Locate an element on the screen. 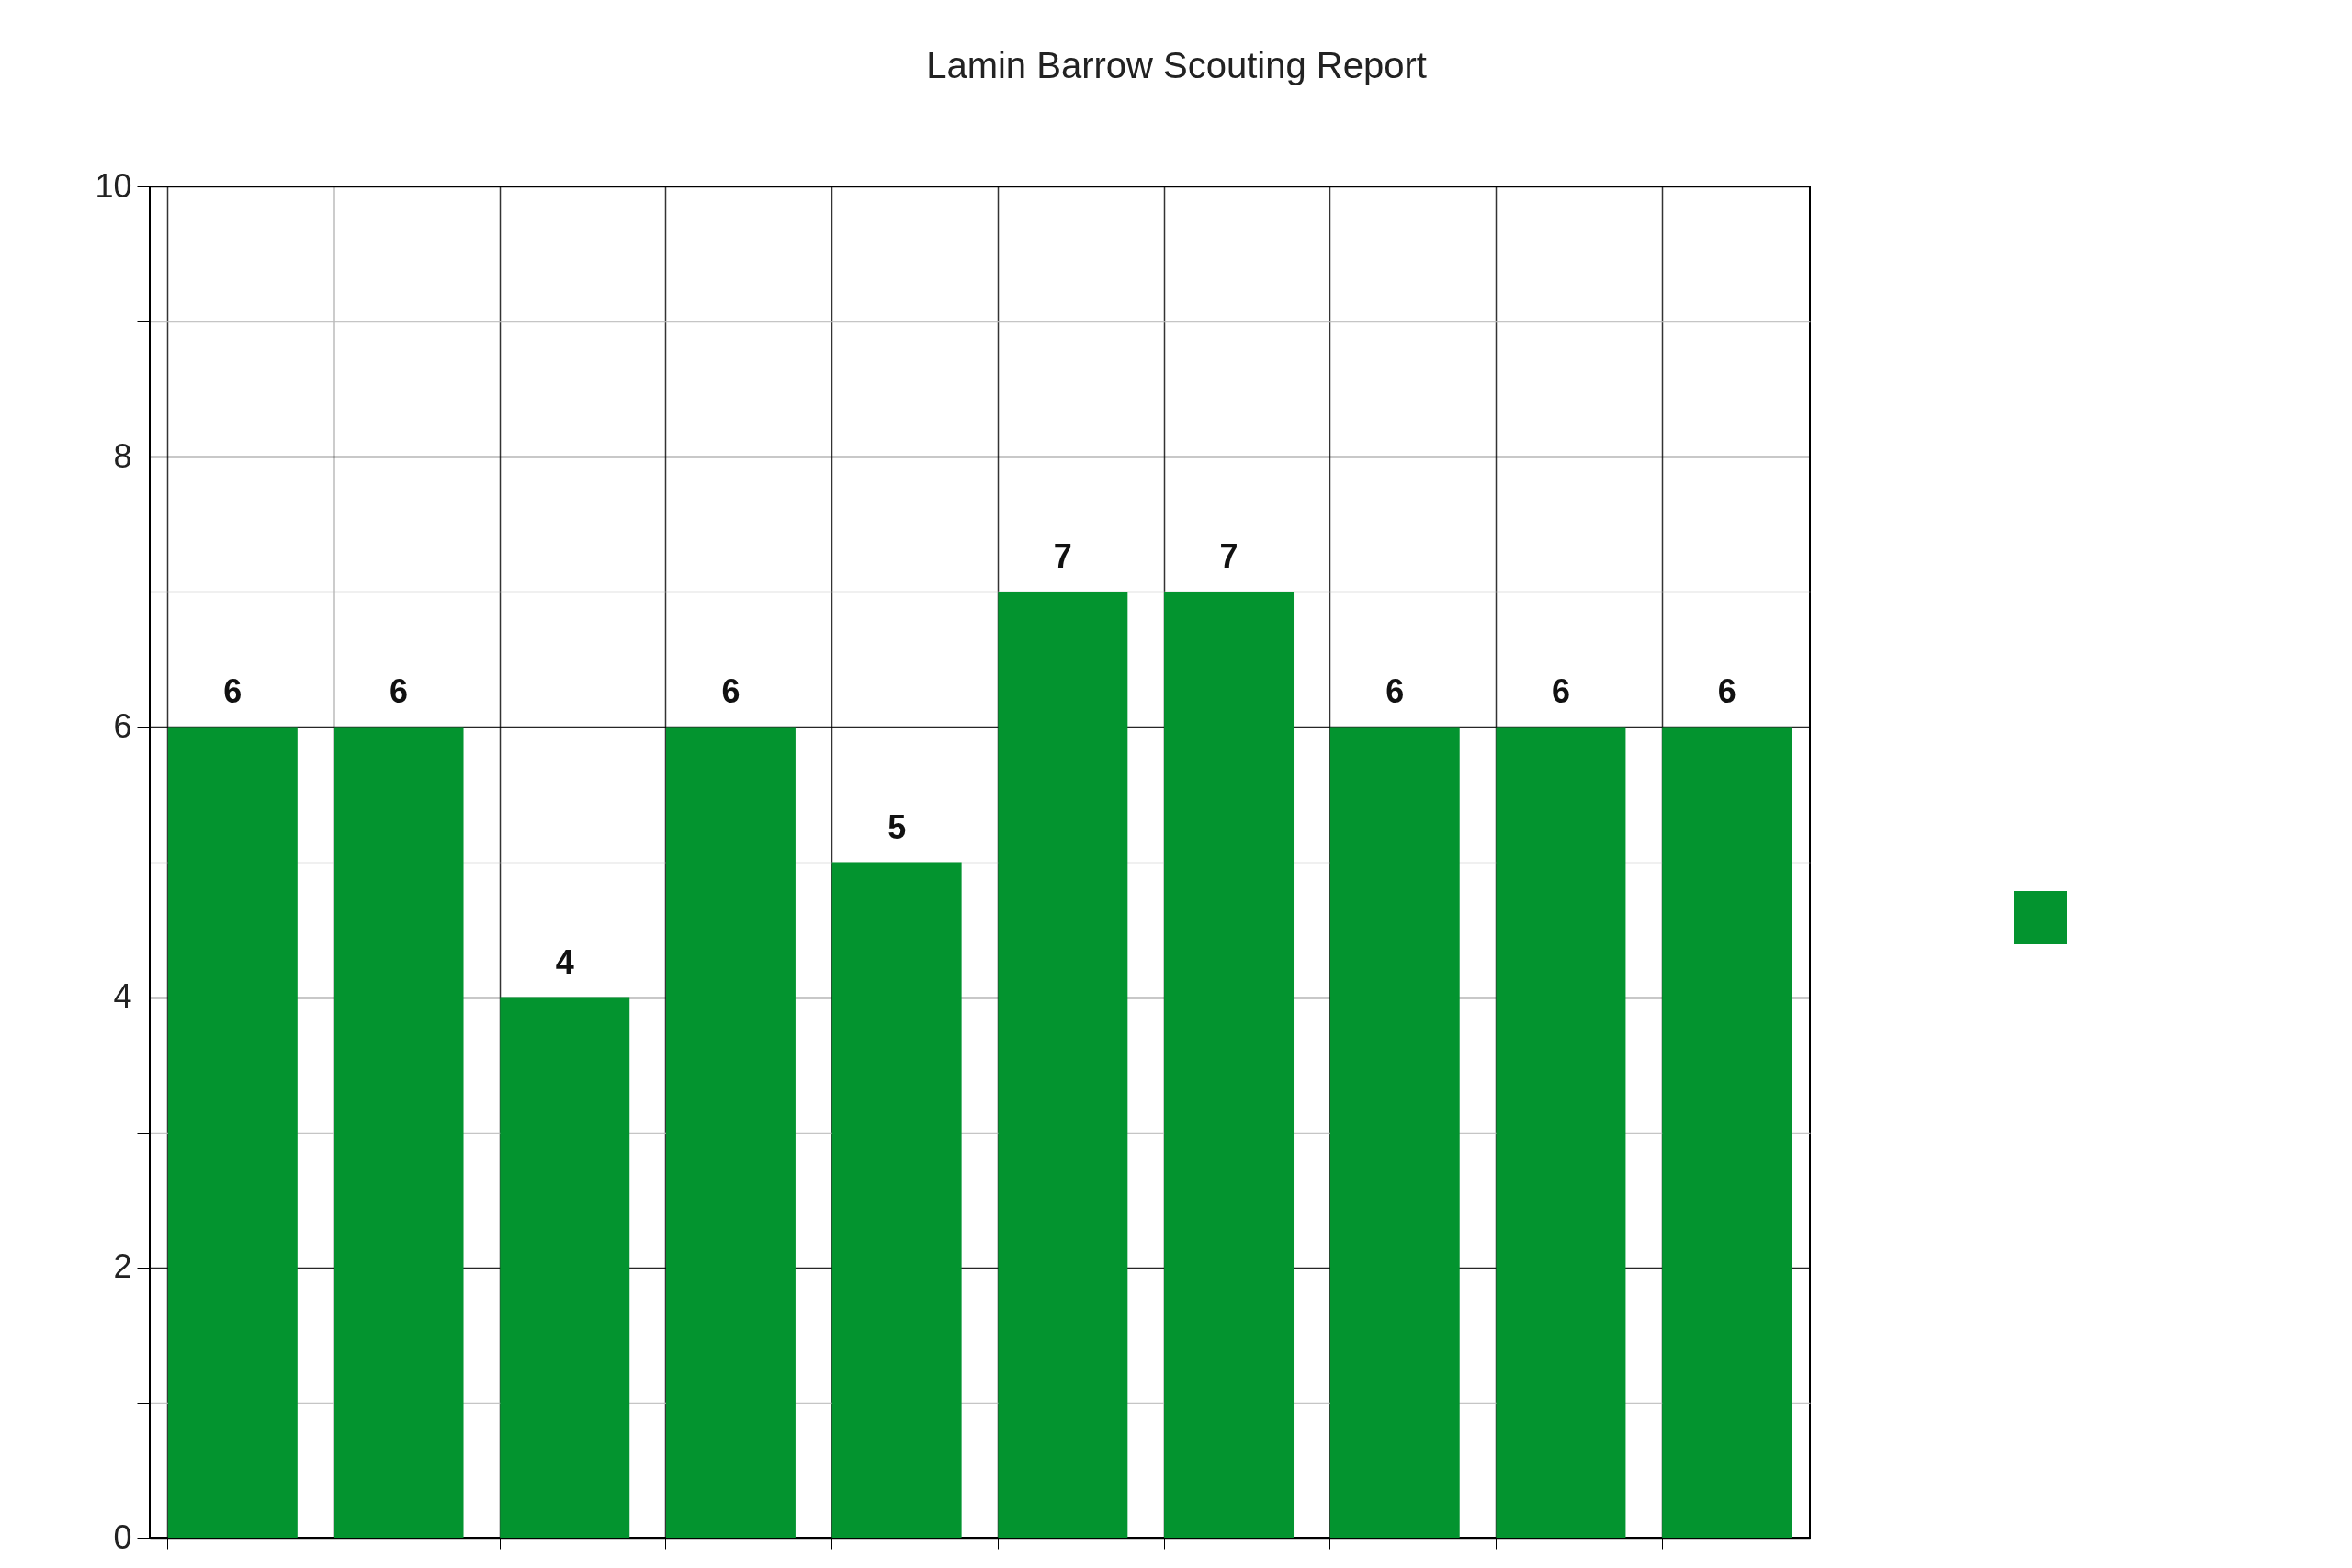 This screenshot has height=1568, width=2352. y-tick-label: 4 is located at coordinates (122, 996).